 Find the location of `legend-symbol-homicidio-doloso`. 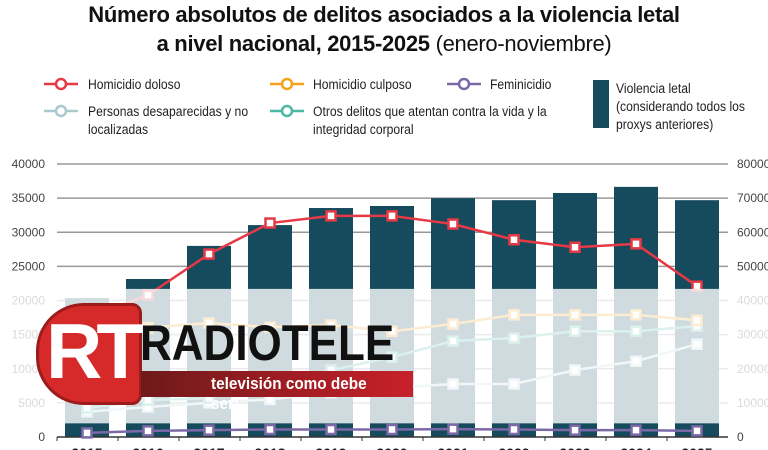

legend-symbol-homicidio-doloso is located at coordinates (61, 84).